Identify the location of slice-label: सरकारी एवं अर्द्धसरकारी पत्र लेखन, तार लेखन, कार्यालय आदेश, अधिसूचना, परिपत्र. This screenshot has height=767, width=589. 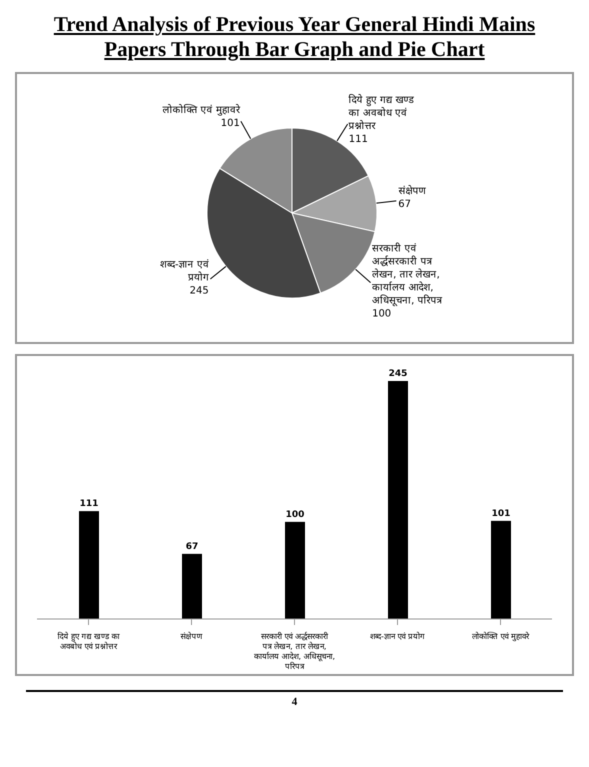
(407, 274).